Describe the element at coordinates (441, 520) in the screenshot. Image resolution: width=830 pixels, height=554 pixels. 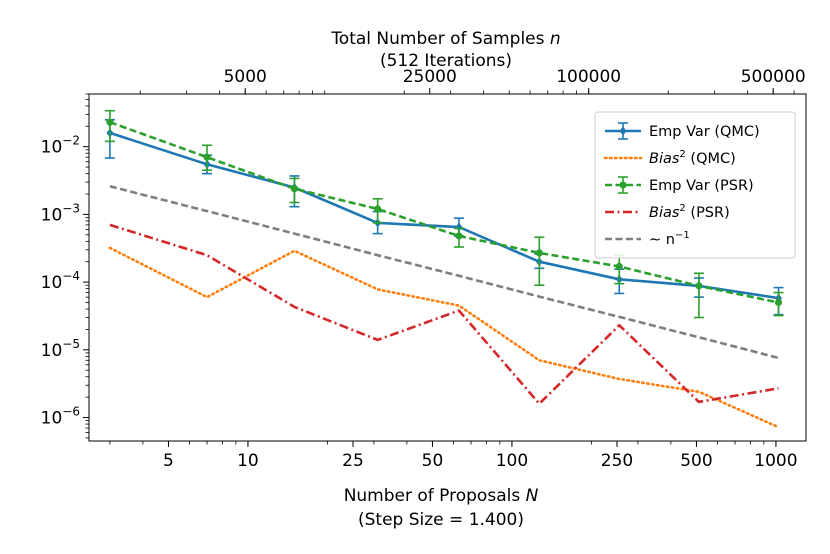
I see `x-axis-sublabel: (Step Size = 1.400)` at that location.